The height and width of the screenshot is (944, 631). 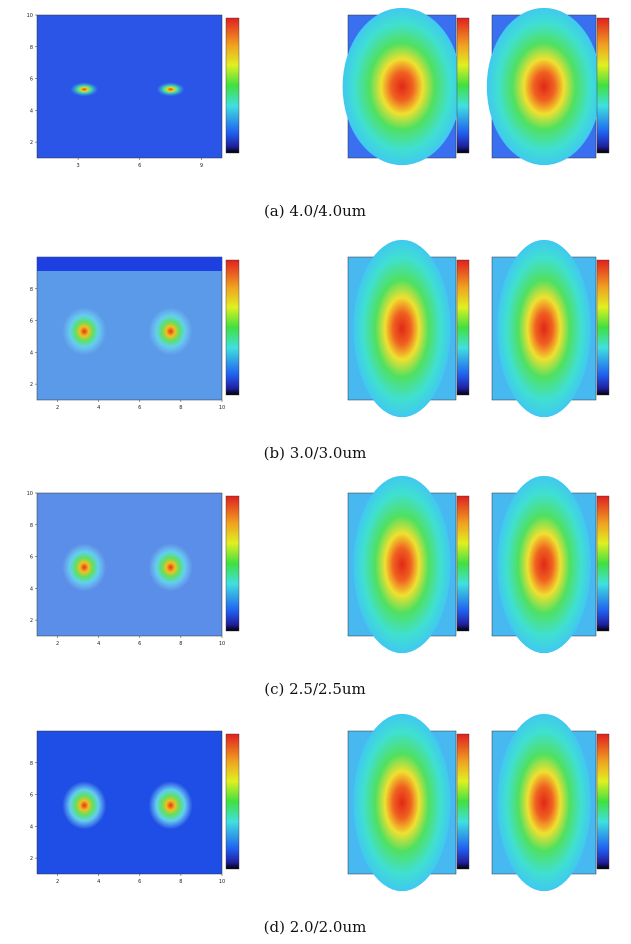 What do you see at coordinates (315, 211) in the screenshot?
I see `caption: (a) 4.0/4.0um` at bounding box center [315, 211].